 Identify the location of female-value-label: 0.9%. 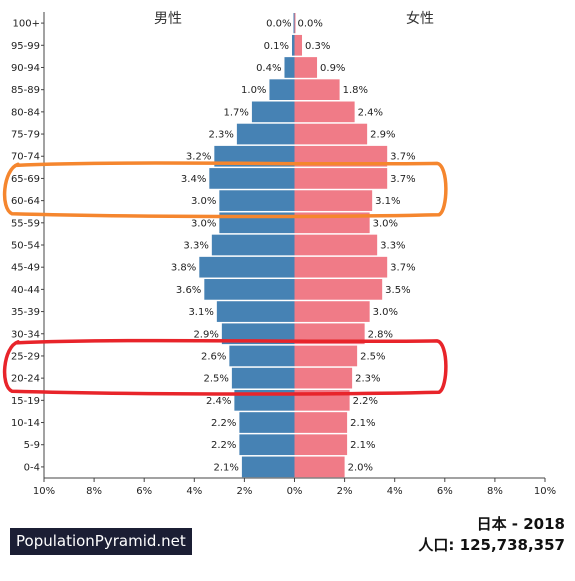
(332, 68).